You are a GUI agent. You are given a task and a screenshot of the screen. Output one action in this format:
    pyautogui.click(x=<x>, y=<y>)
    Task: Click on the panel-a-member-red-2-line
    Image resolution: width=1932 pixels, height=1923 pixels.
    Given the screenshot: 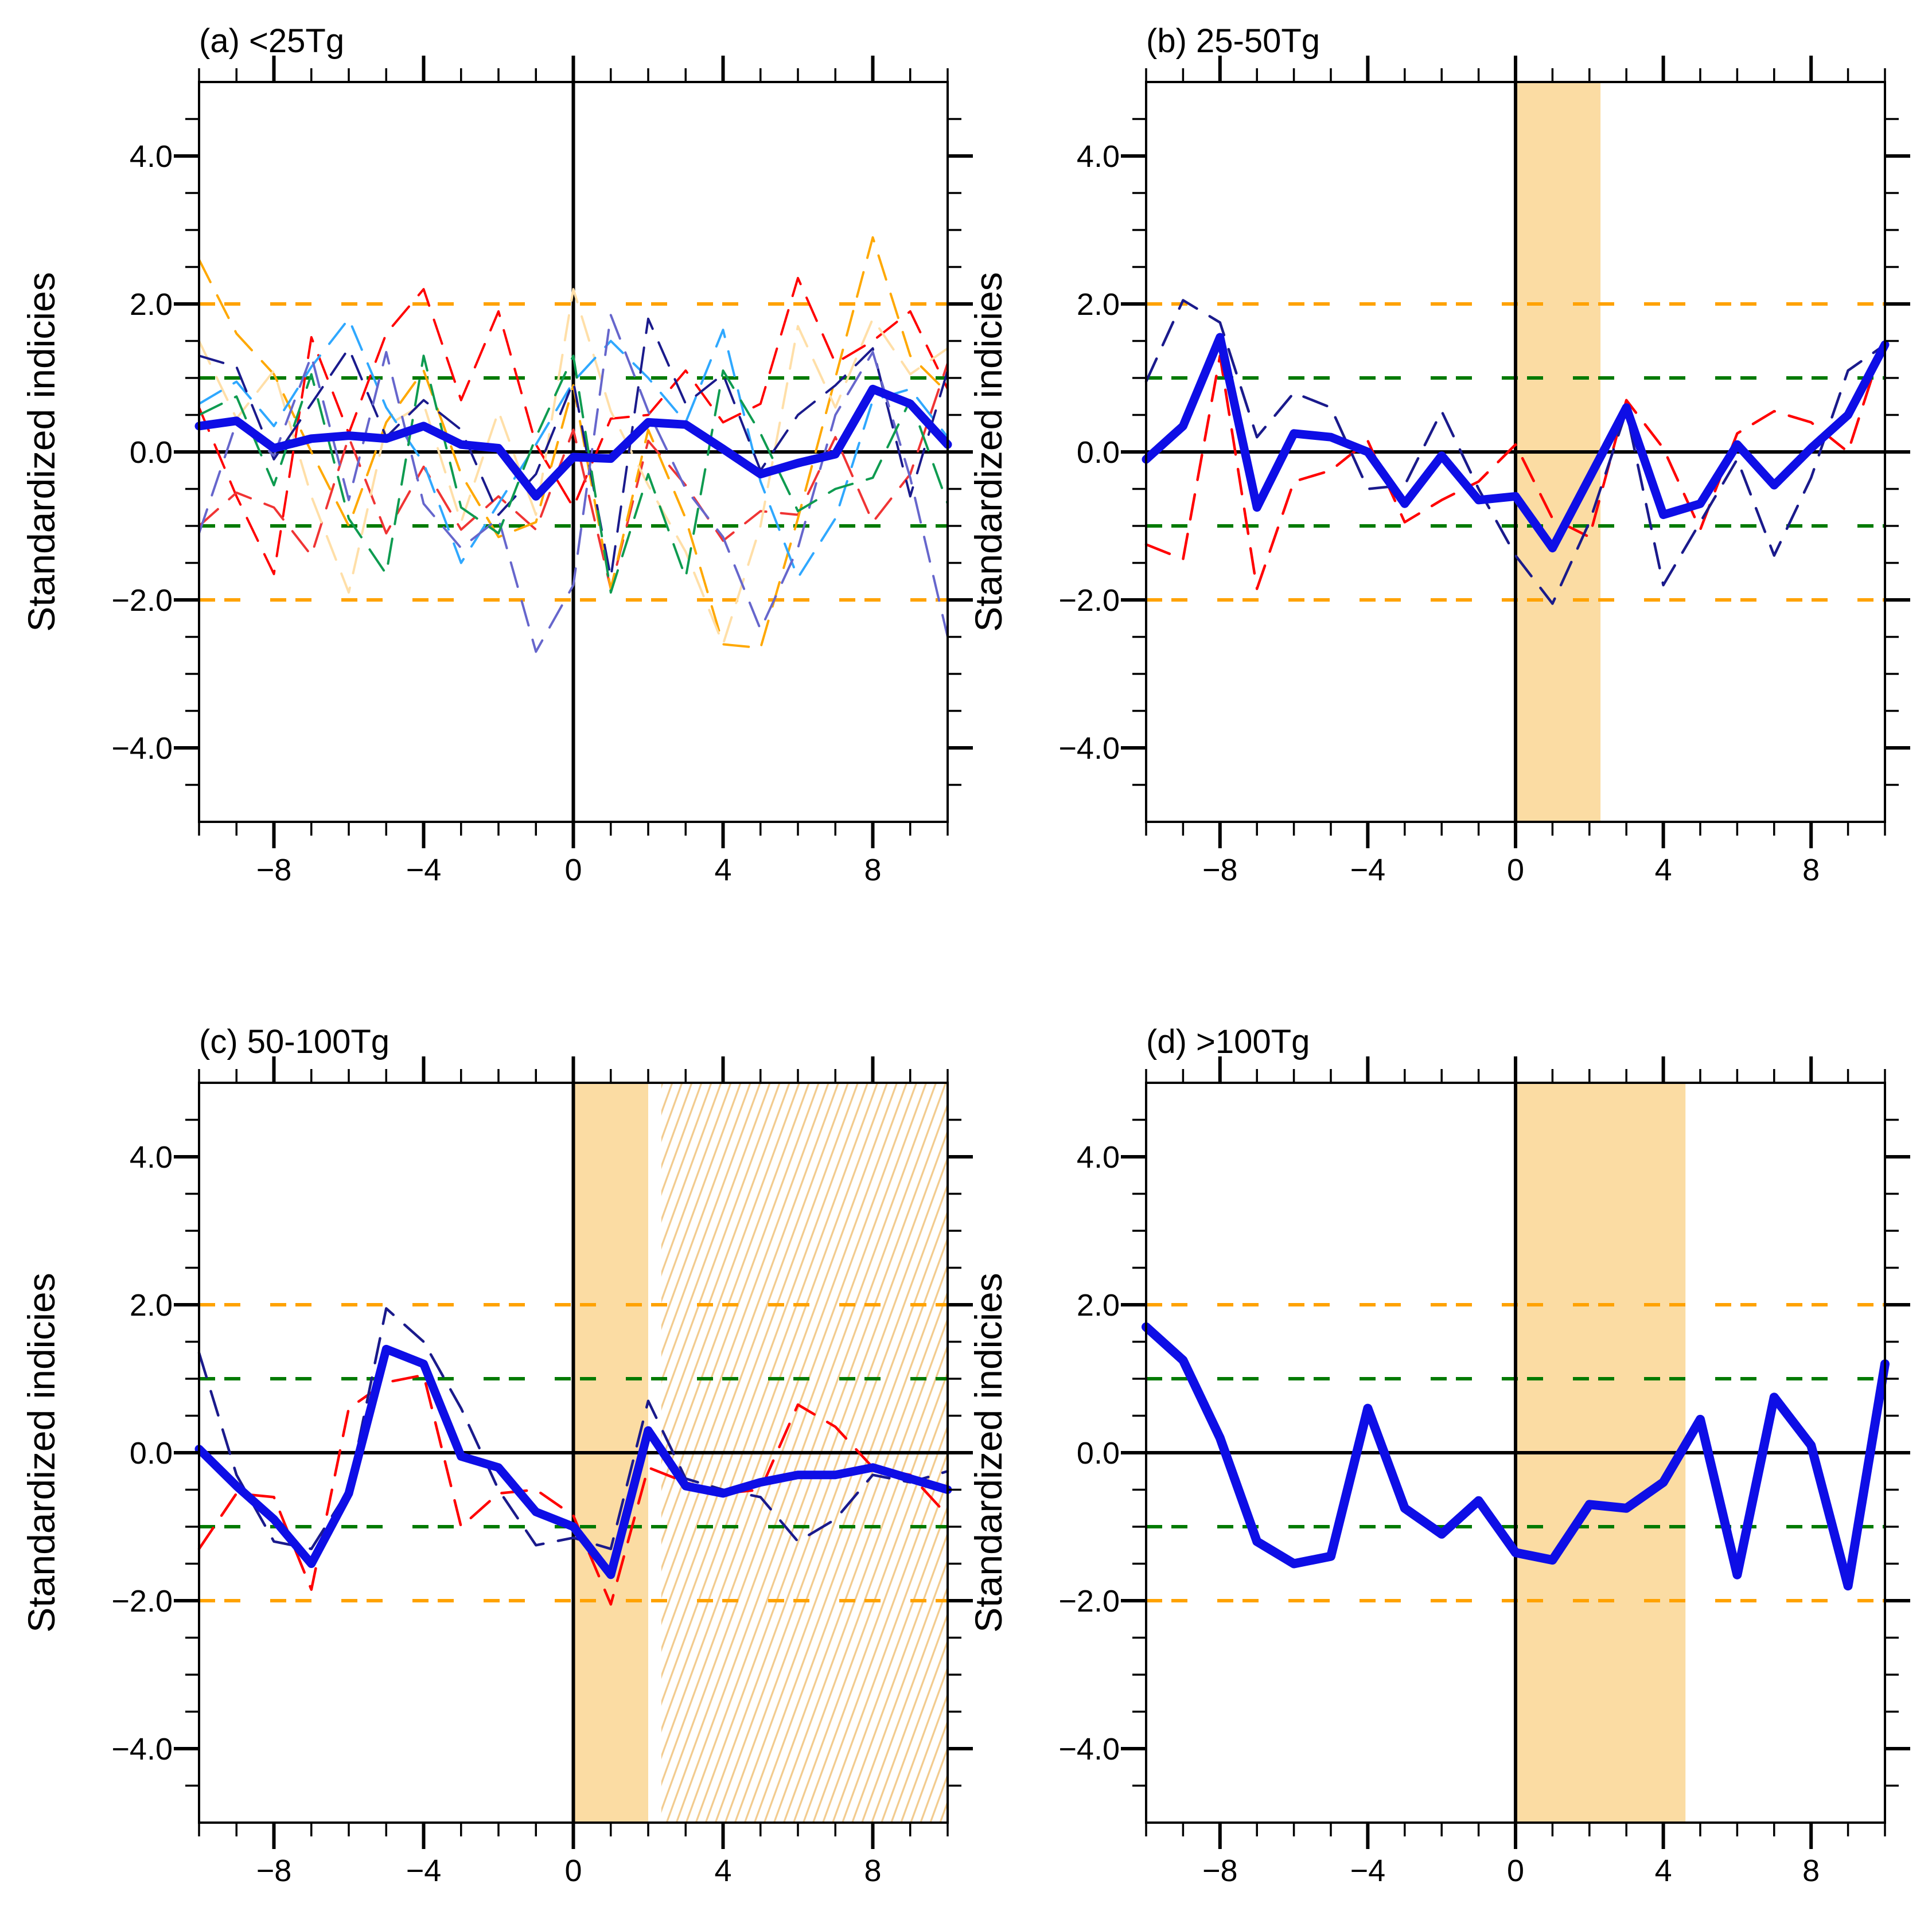 What is the action you would take?
    pyautogui.click(x=573, y=476)
    